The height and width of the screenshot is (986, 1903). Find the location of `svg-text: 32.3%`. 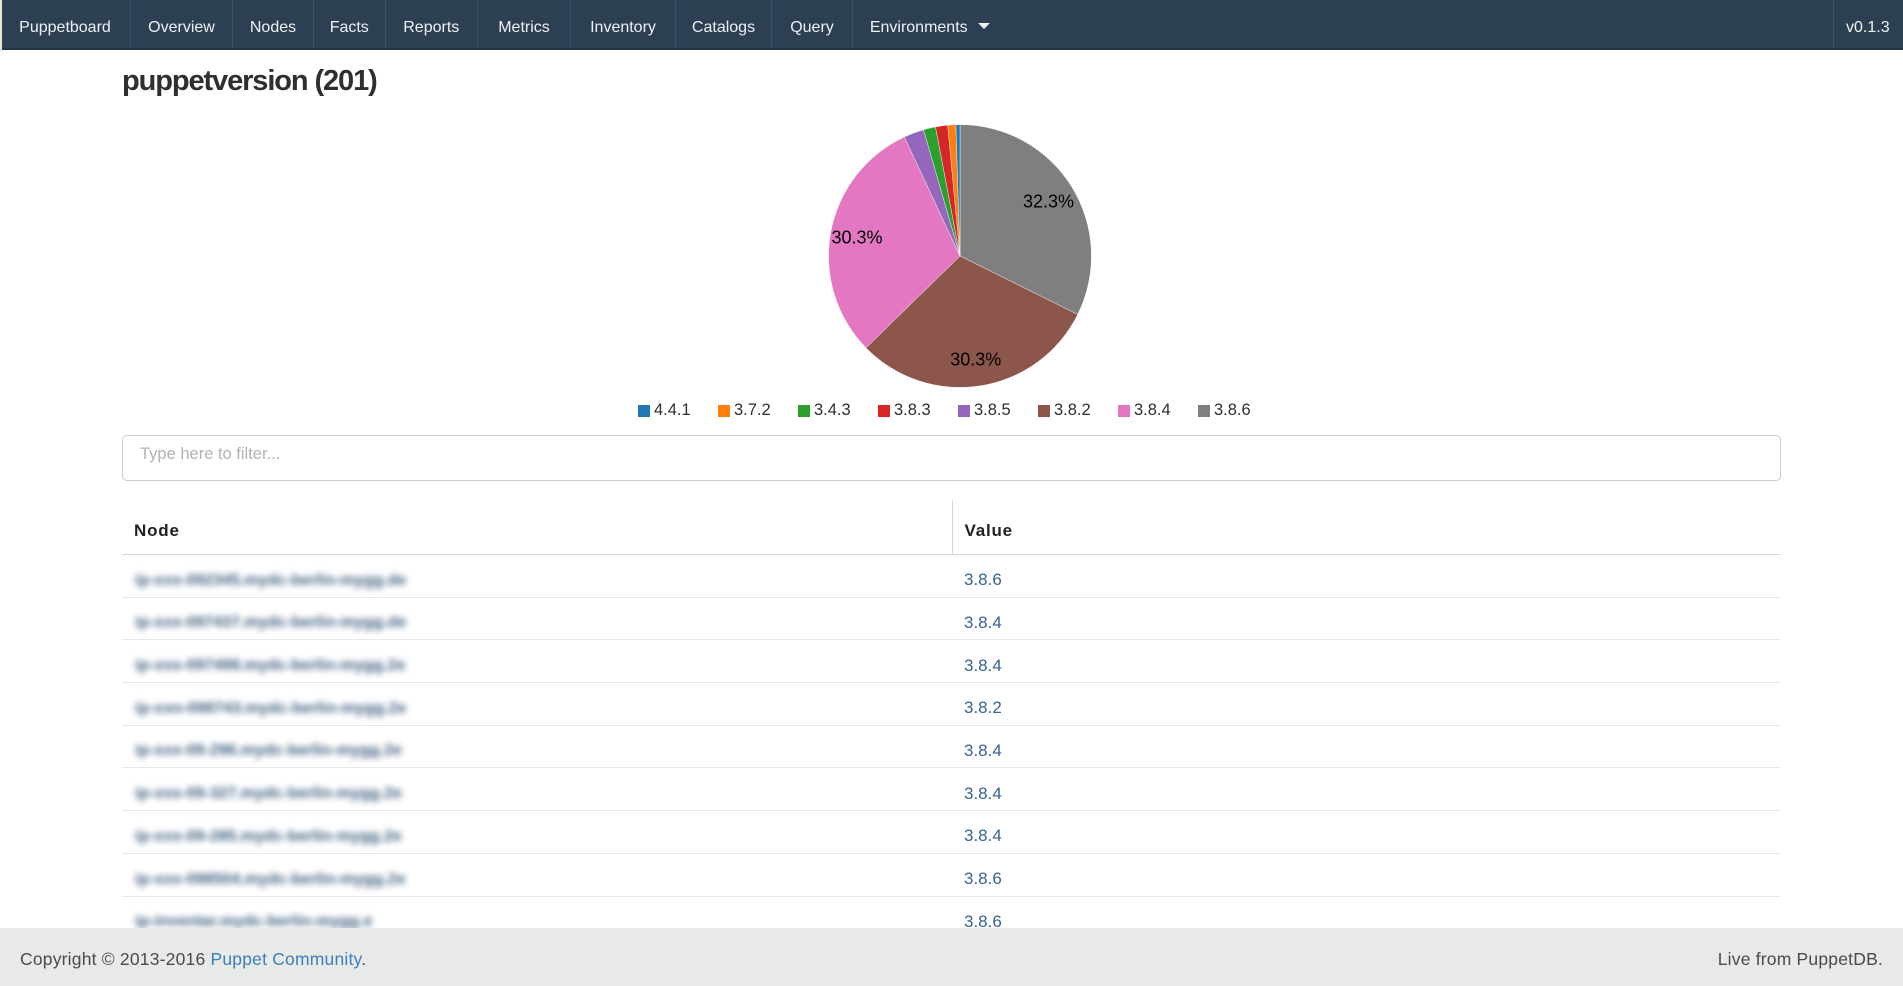

svg-text: 32.3% is located at coordinates (1048, 202).